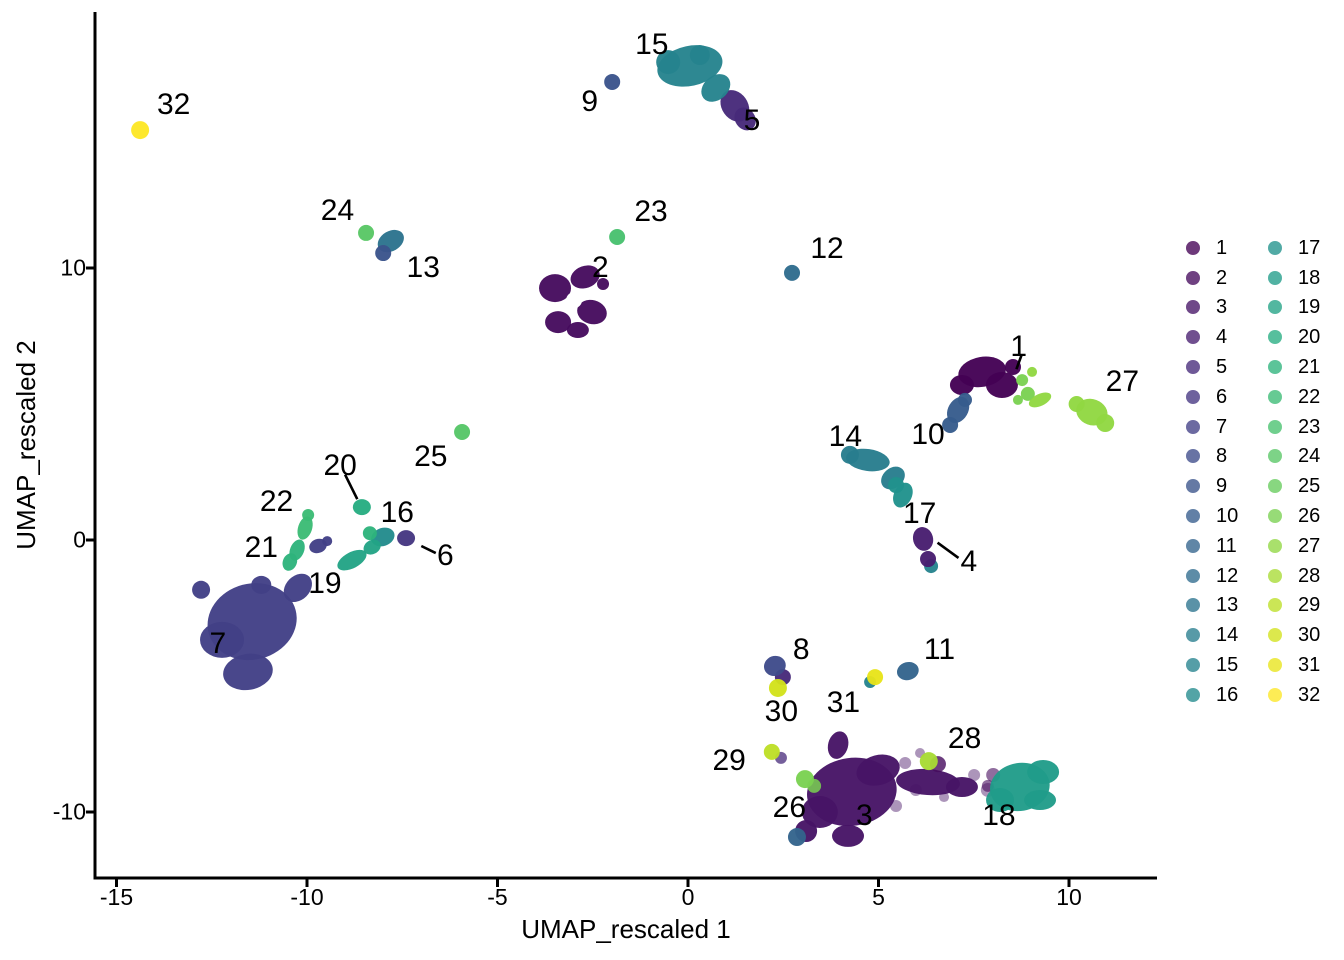 The height and width of the screenshot is (960, 1344). Describe the element at coordinates (218, 643) in the screenshot. I see `cluster-label-7: 7` at that location.